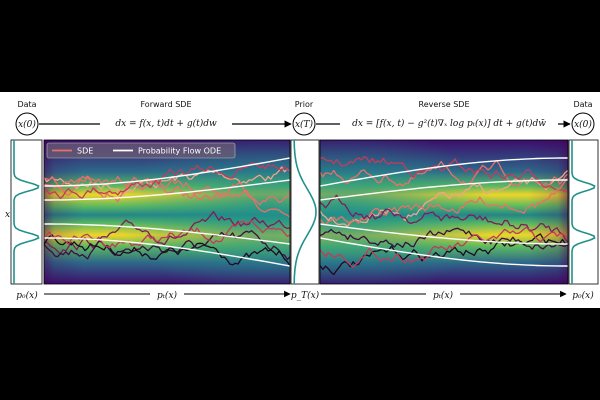 The image size is (600, 400). I want to click on forward-sde-trajectories, so click(167, 214).